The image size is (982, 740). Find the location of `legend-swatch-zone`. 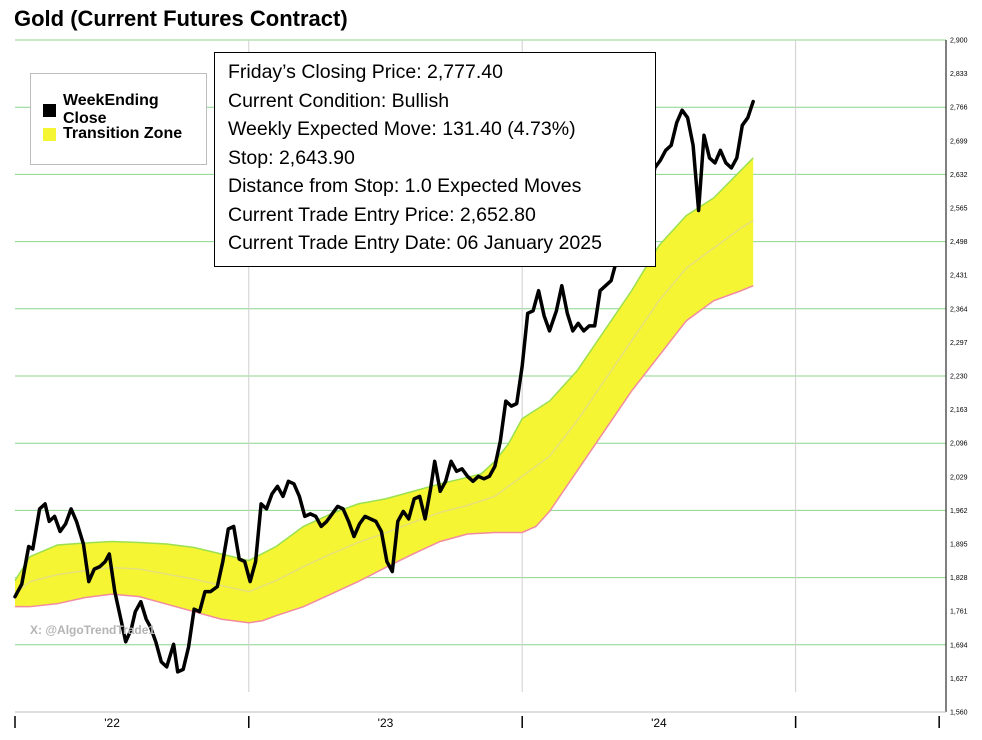

legend-swatch-zone is located at coordinates (49, 134).